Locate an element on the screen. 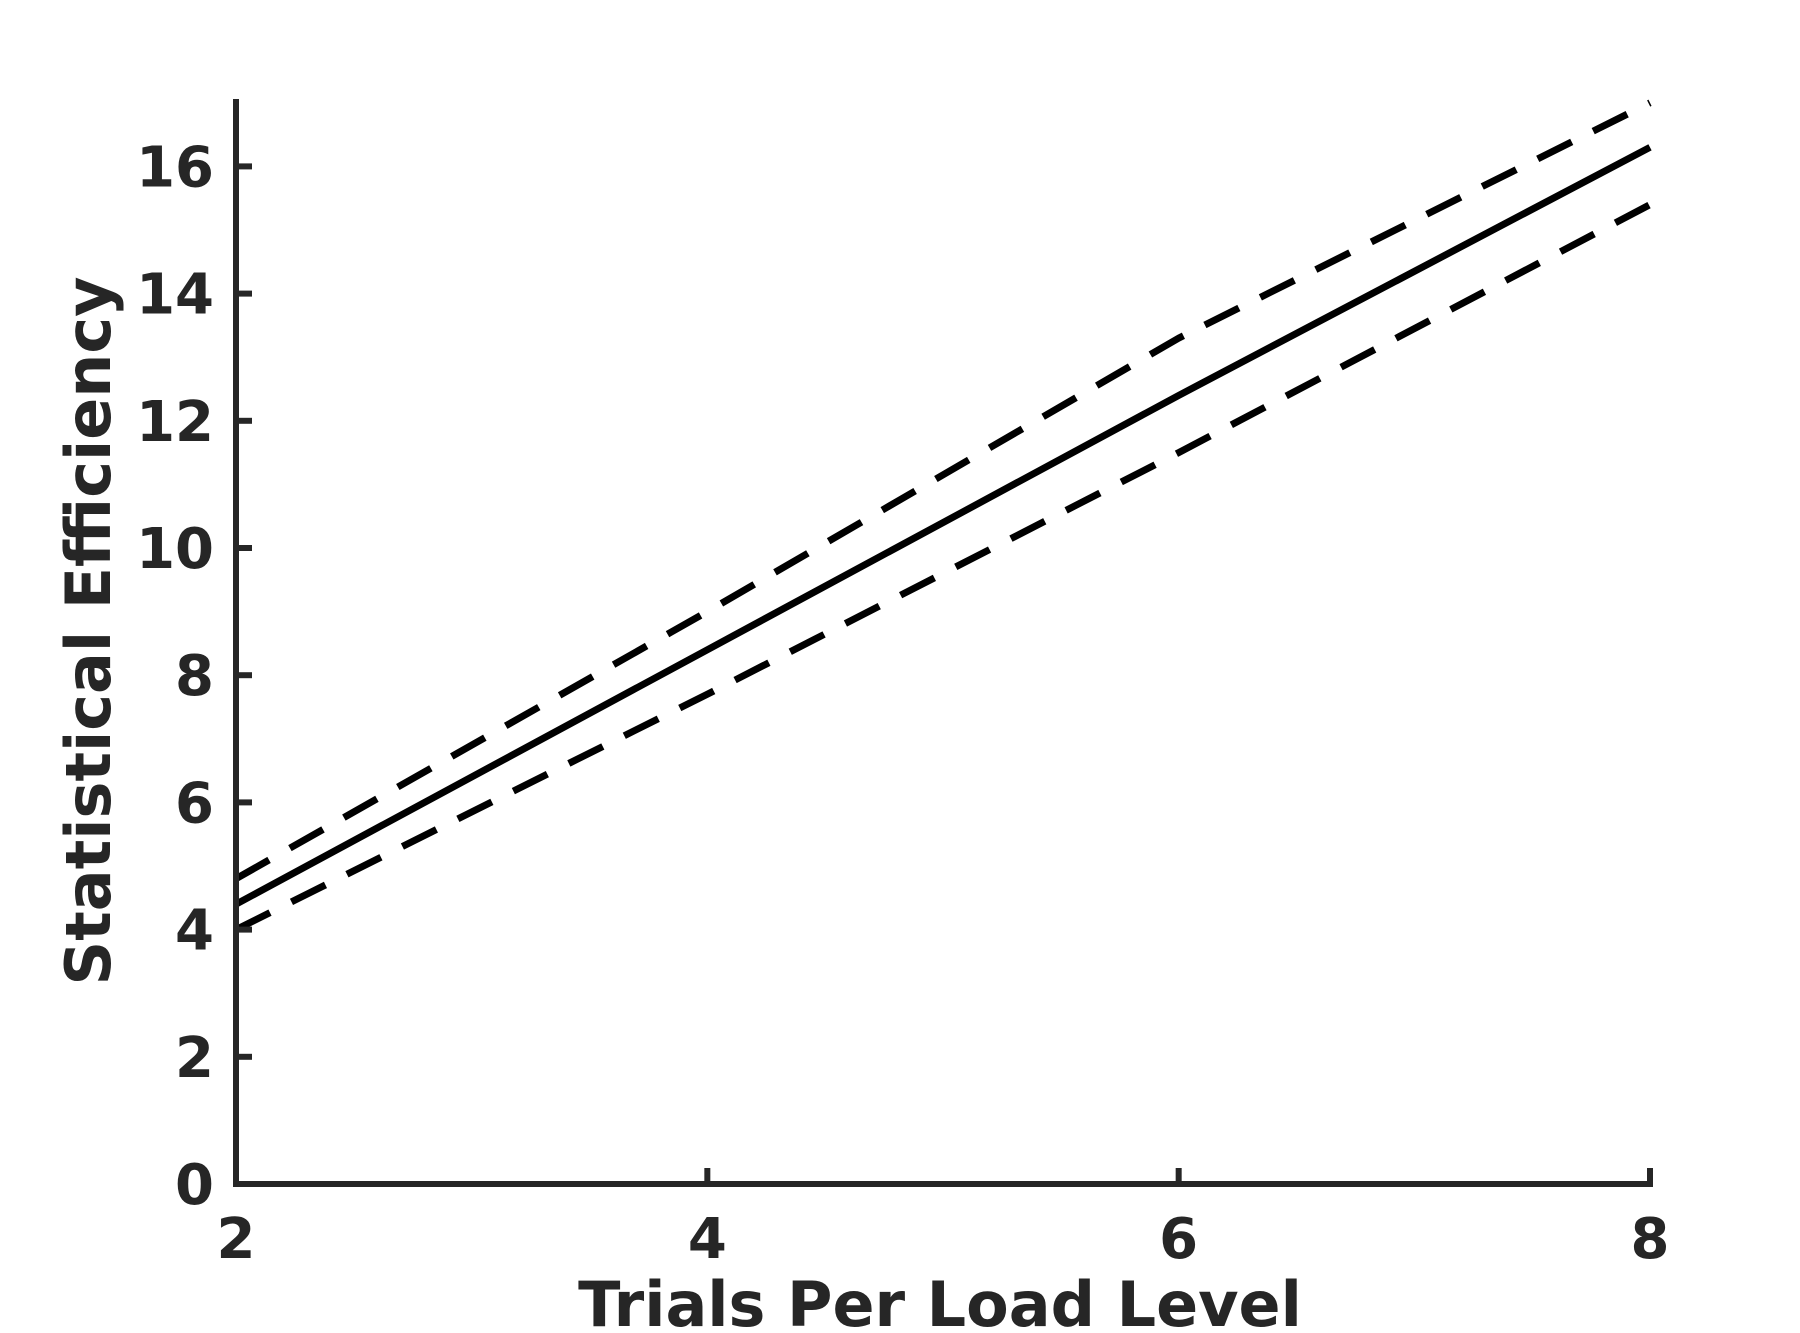  y-tick-label: 8 is located at coordinates (194, 676).